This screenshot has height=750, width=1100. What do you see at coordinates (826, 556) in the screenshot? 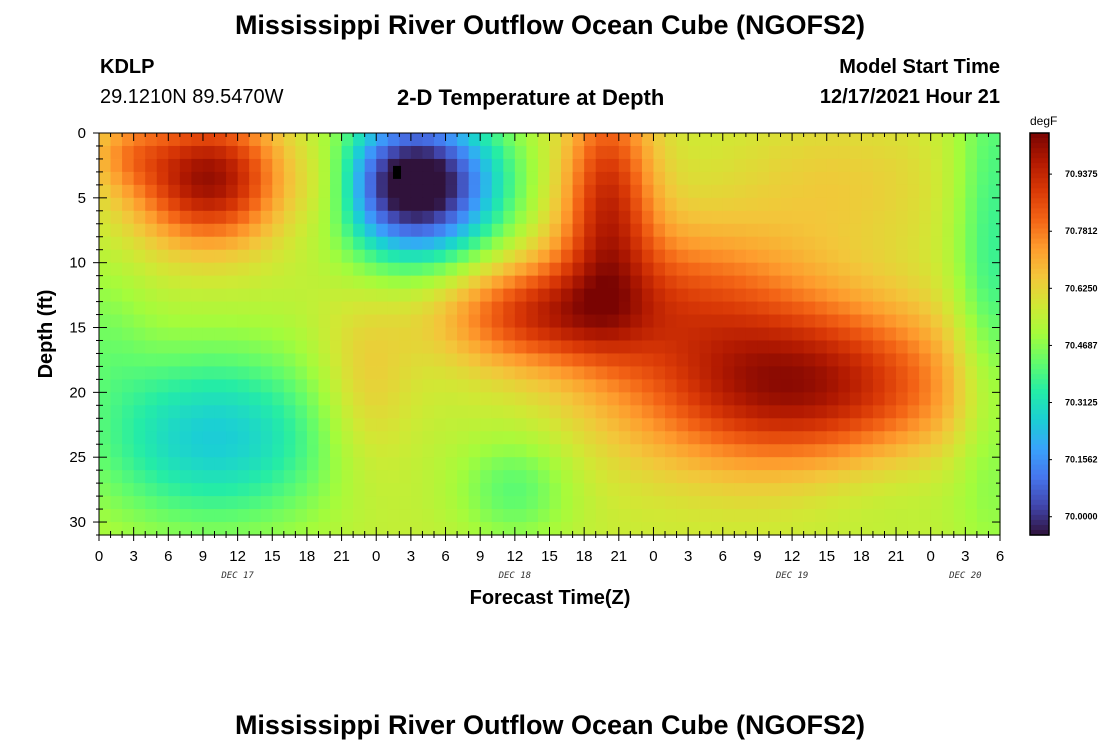
I see `x-tick-label: 15` at bounding box center [826, 556].